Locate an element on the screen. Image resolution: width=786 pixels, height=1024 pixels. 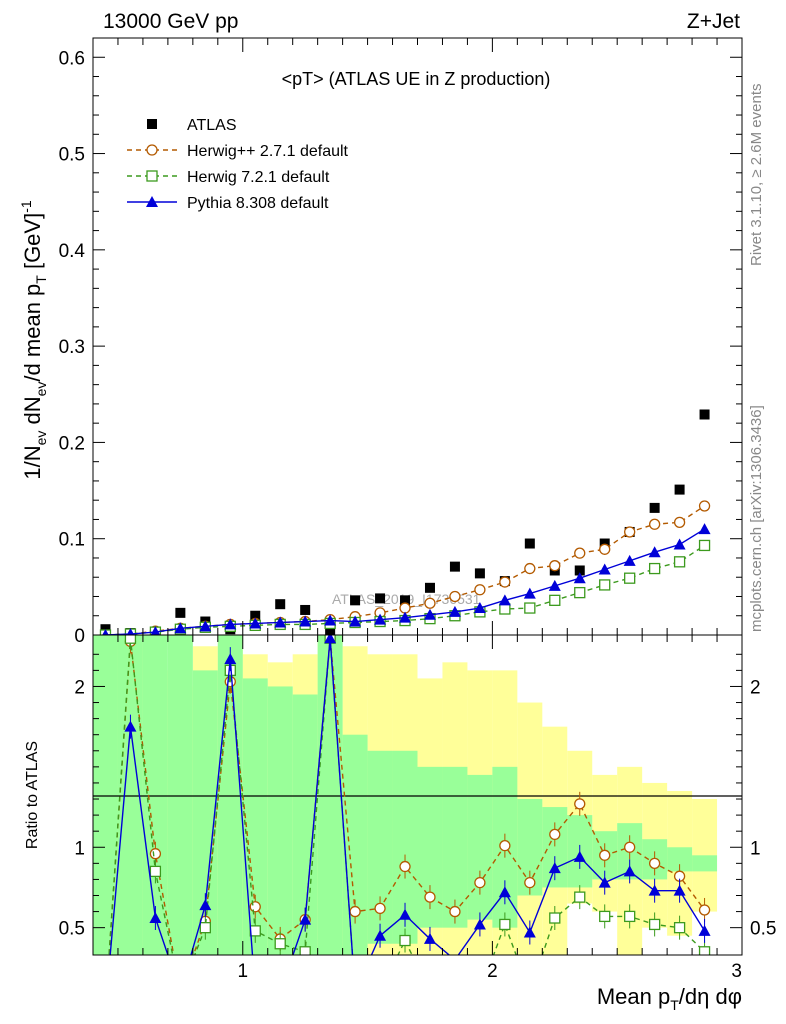
legend-label: Herwig 7.2.1 default is located at coordinates (258, 177).